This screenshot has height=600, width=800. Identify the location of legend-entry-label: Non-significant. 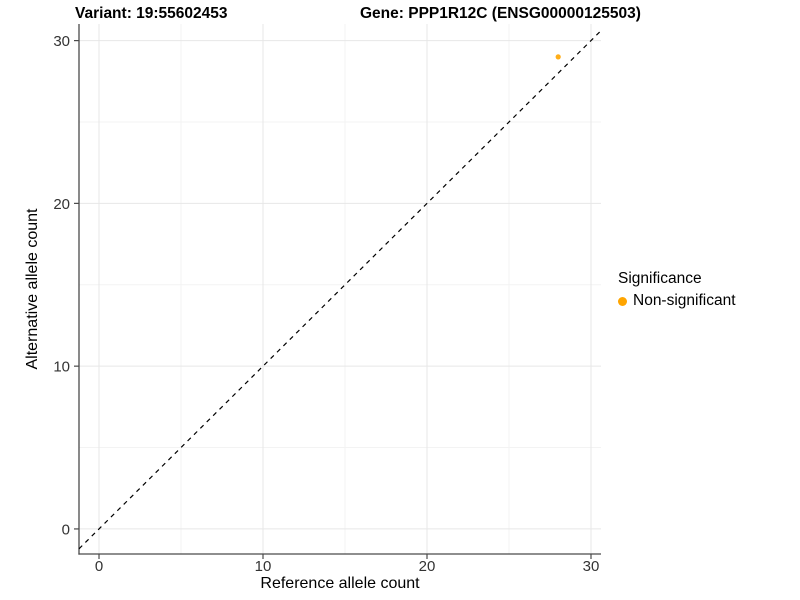
(684, 300).